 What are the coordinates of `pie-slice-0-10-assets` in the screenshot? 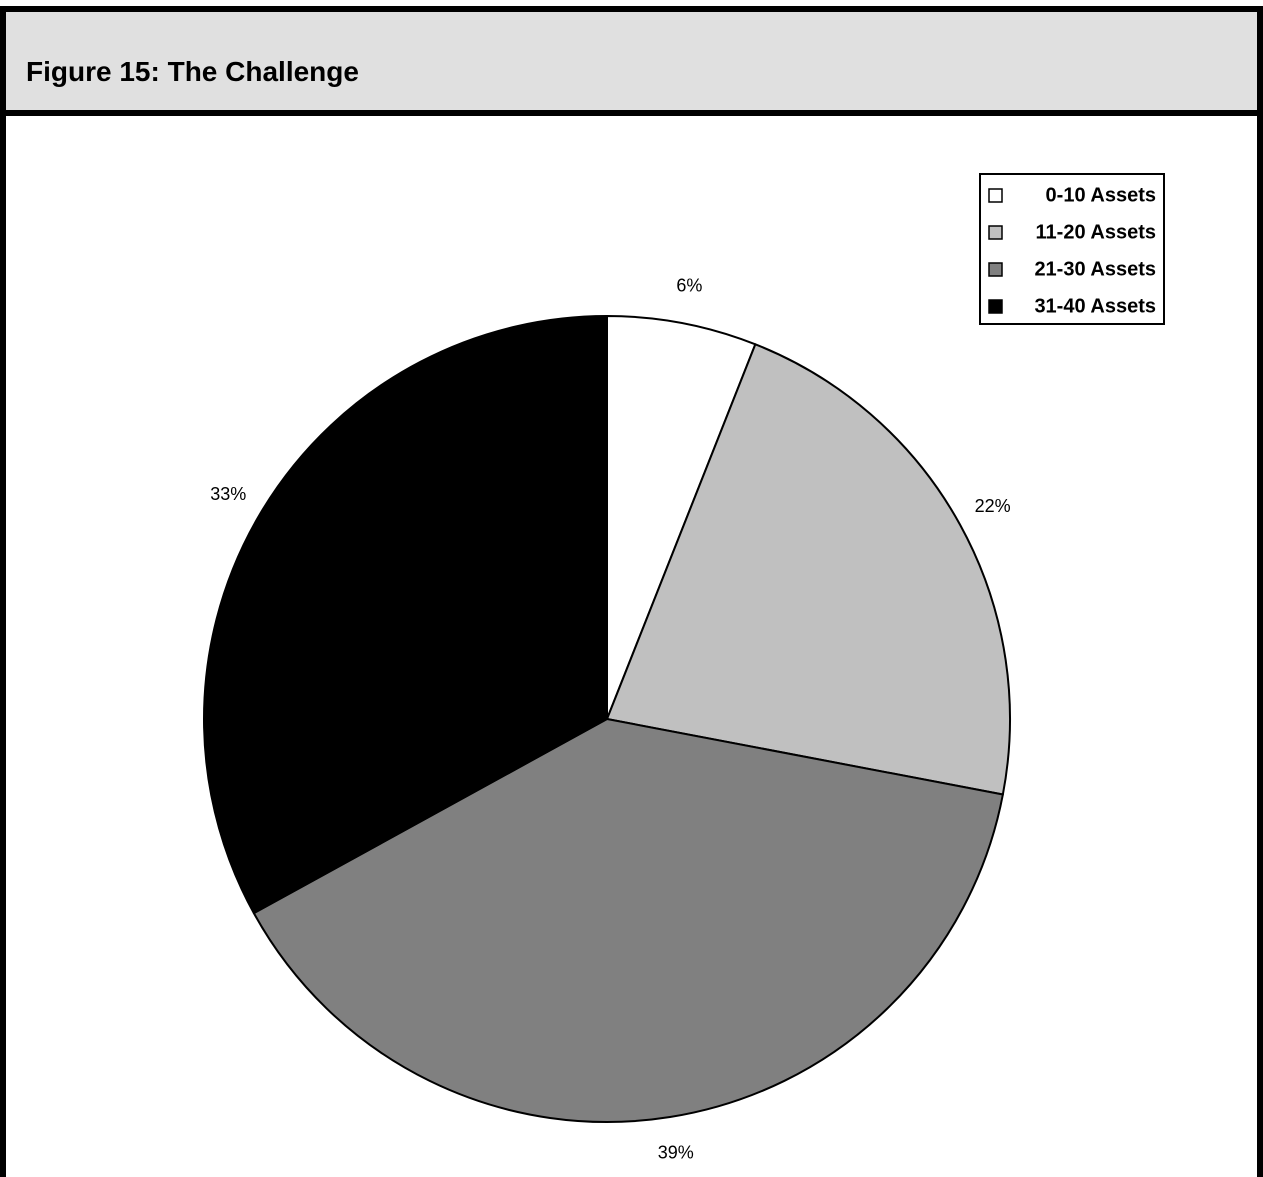 It's located at (681, 517).